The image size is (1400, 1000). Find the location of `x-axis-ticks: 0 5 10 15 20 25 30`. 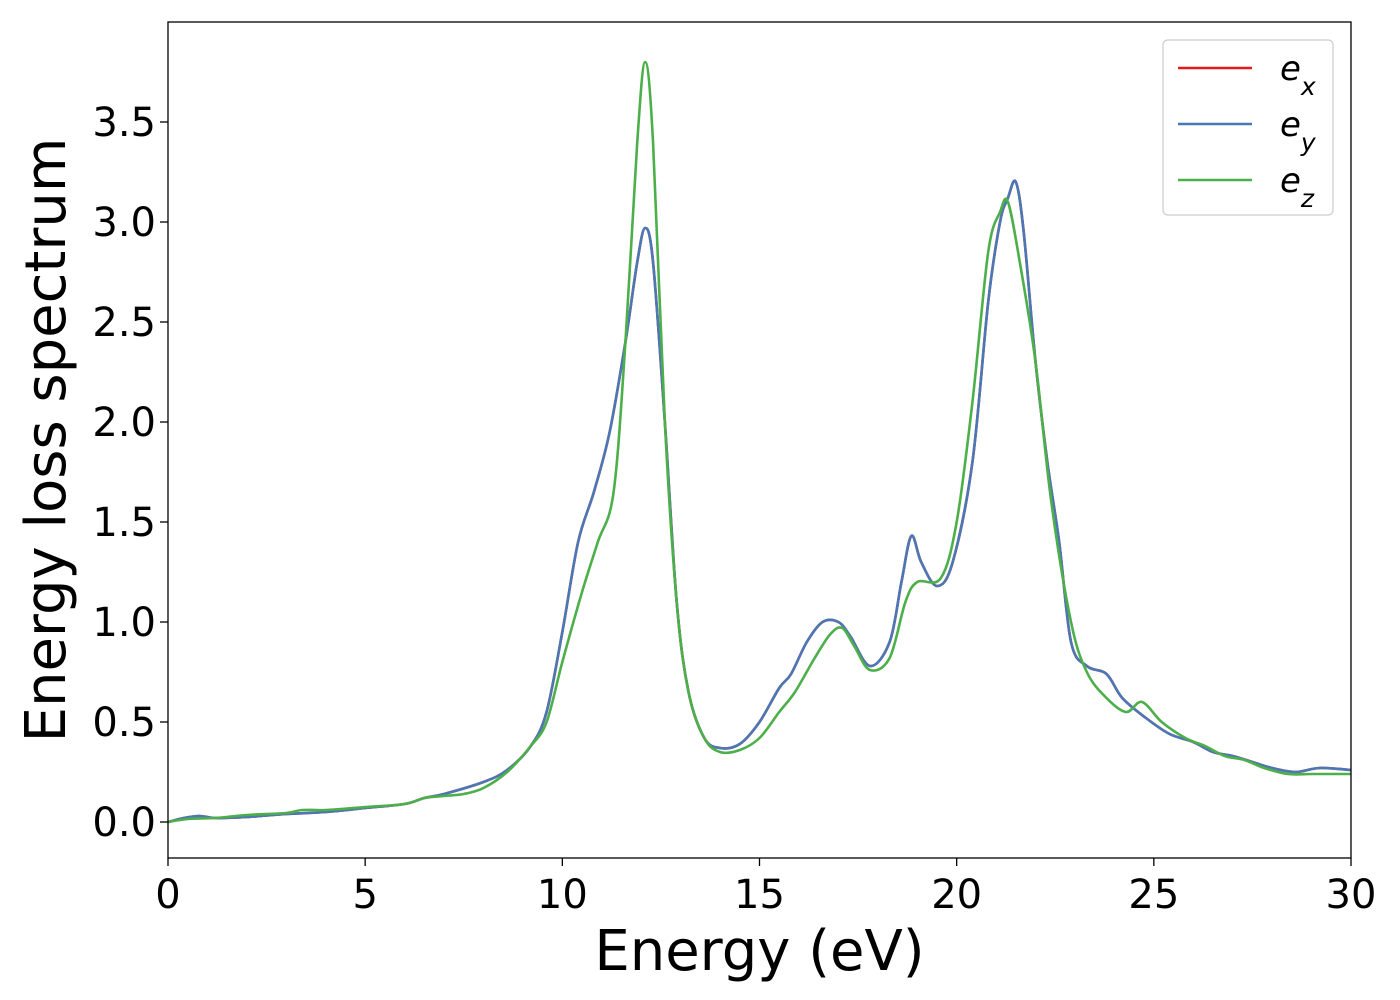

x-axis-ticks: 0 5 10 15 20 25 30 is located at coordinates (765, 888).